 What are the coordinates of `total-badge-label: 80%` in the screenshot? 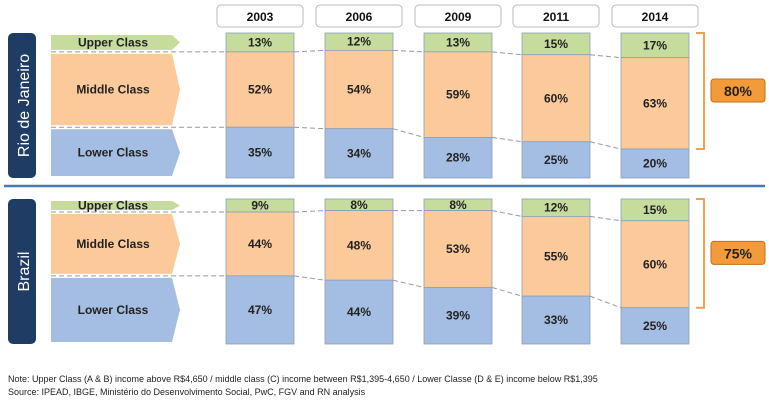 It's located at (738, 91).